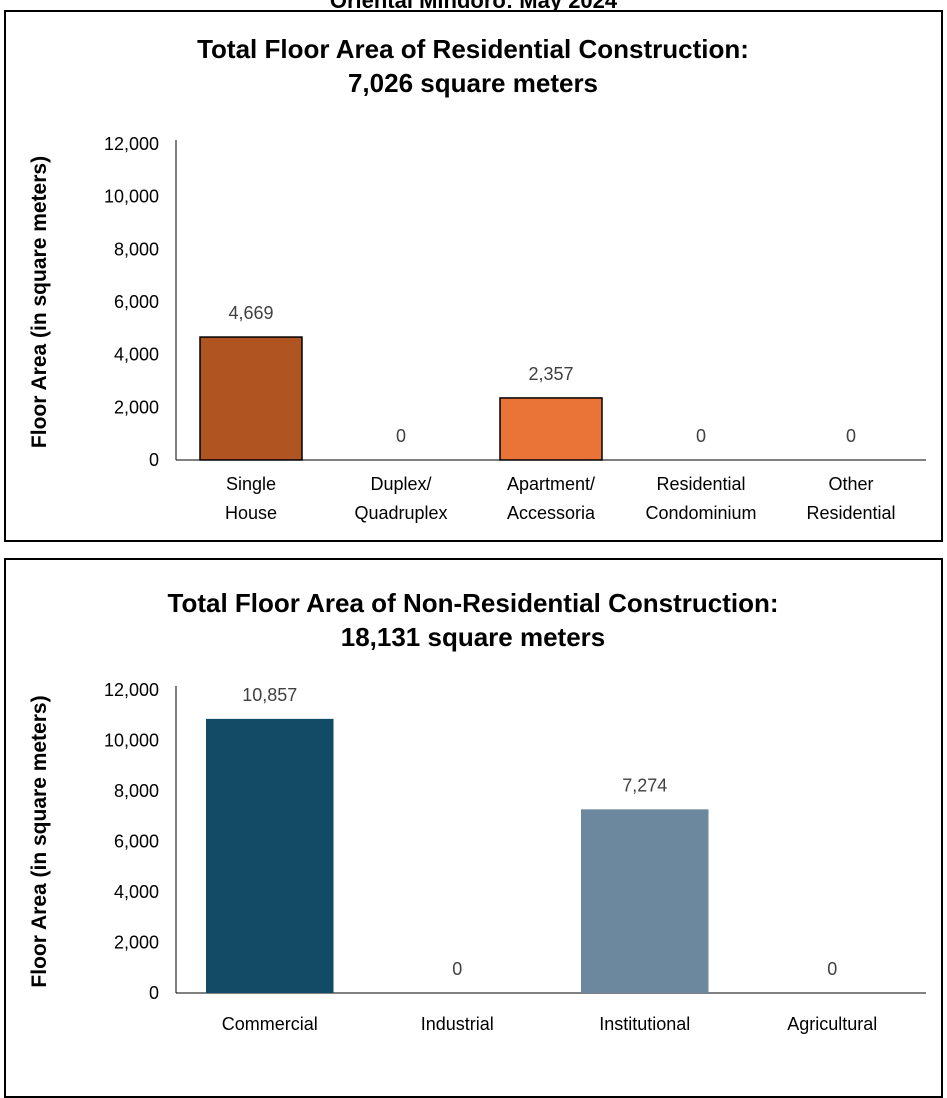 The height and width of the screenshot is (1098, 947). What do you see at coordinates (154, 460) in the screenshot?
I see `residential-y-tick-label: 0` at bounding box center [154, 460].